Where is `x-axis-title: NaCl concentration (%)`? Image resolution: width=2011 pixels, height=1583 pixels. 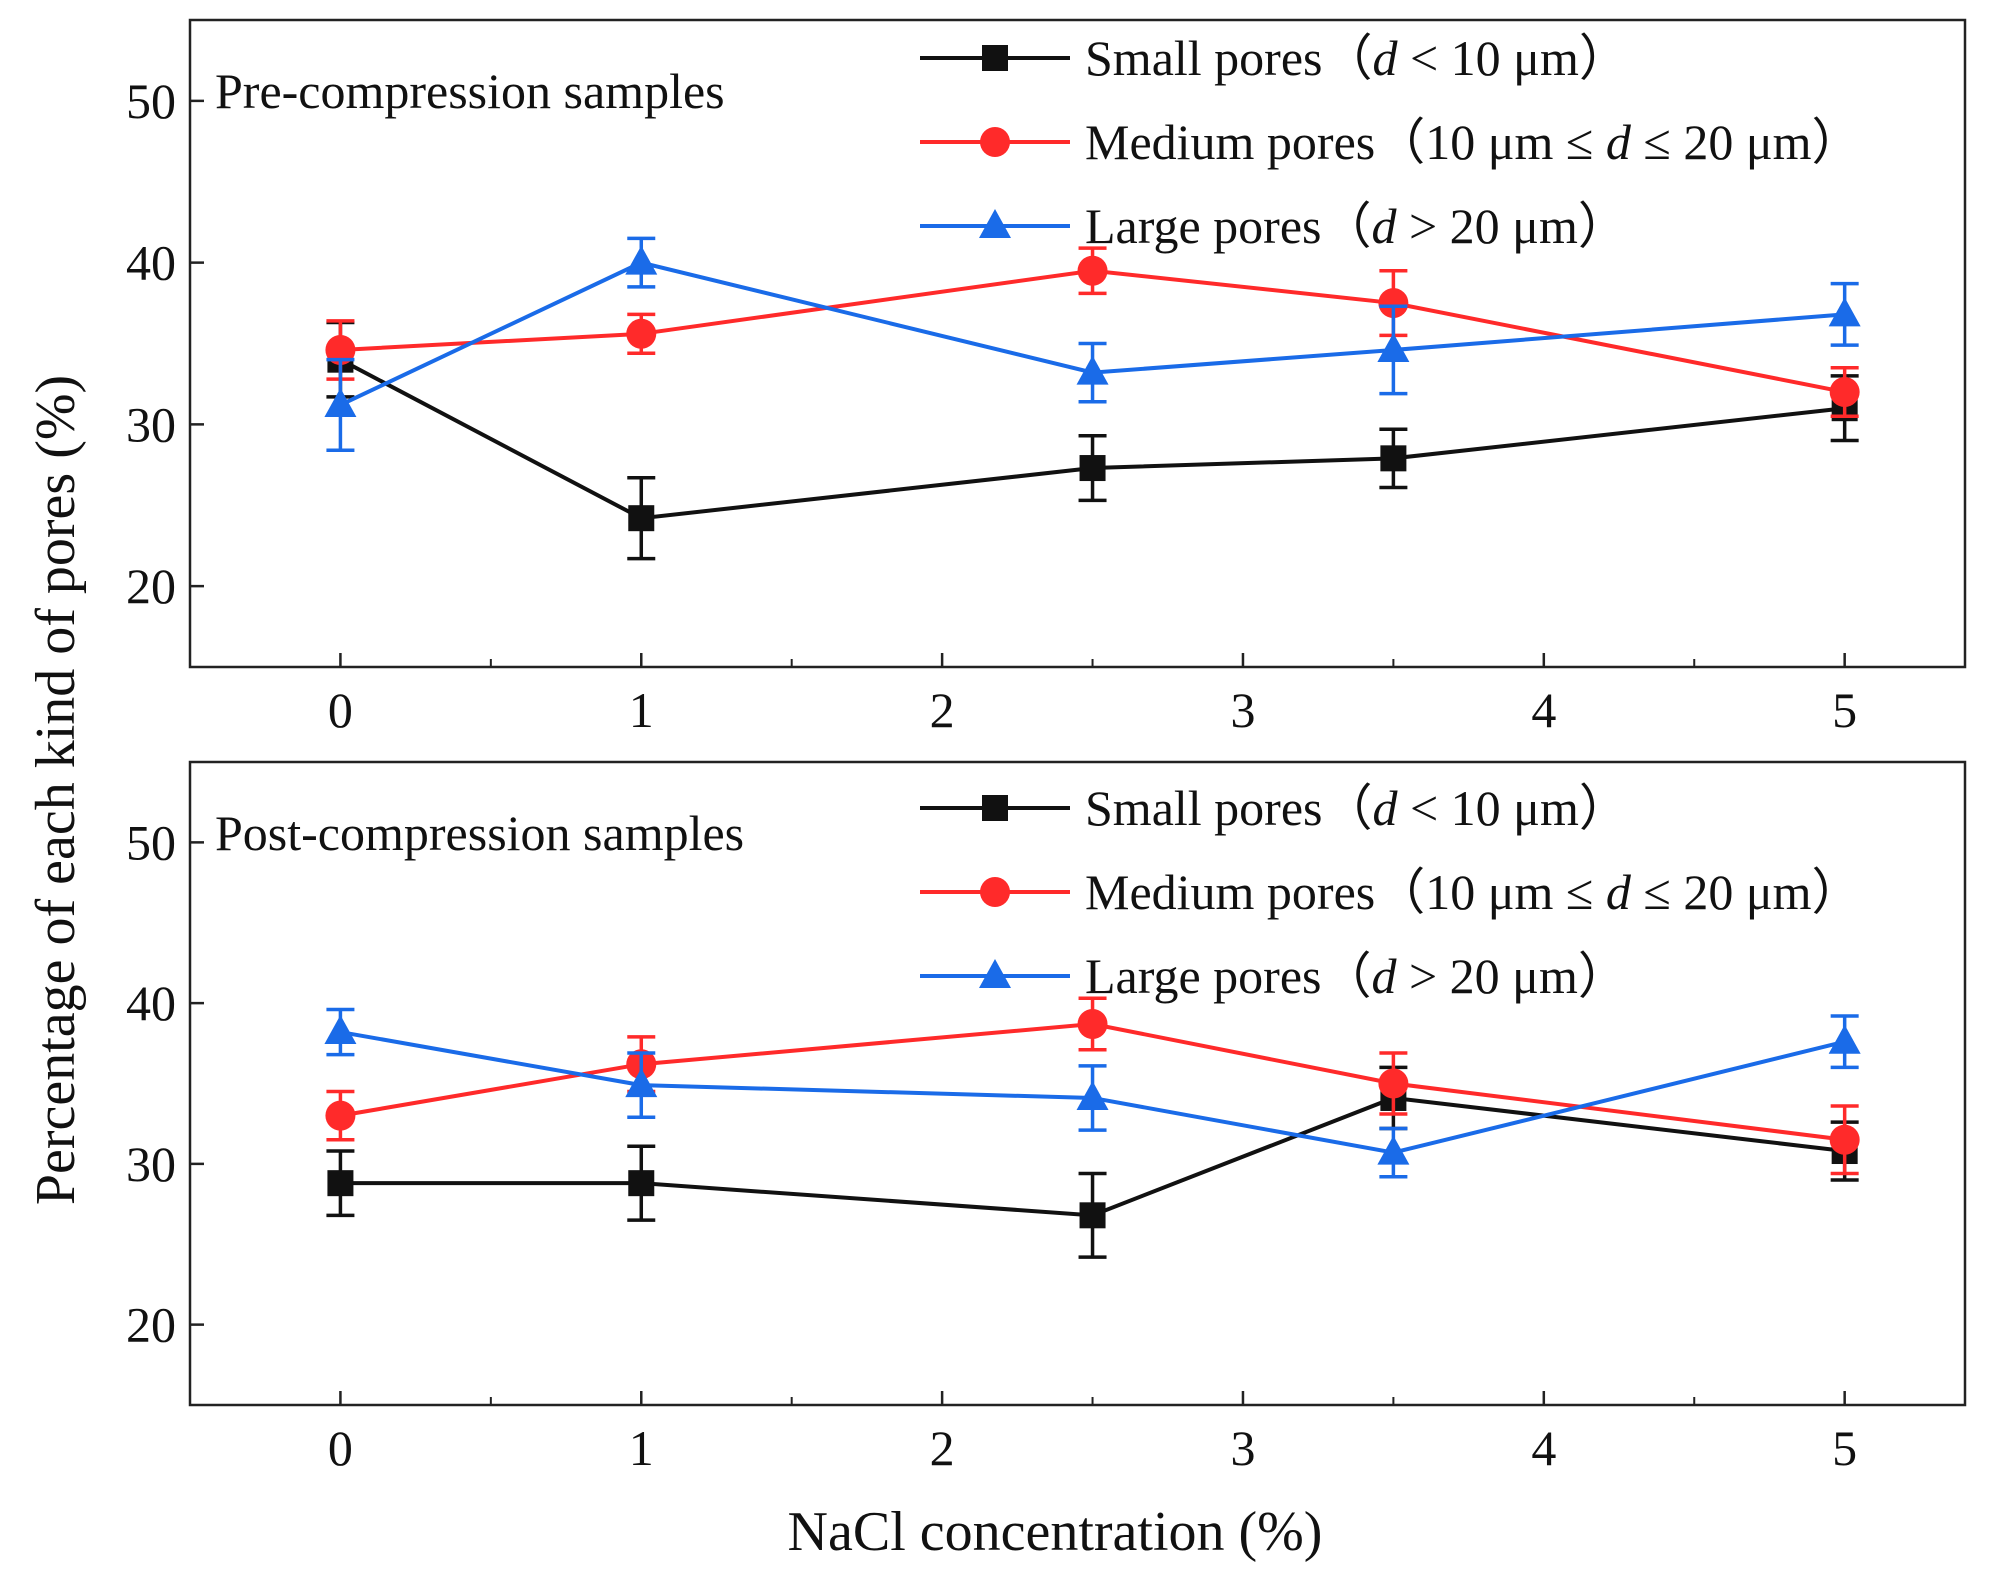
x-axis-title: NaCl concentration (%) is located at coordinates (1055, 1532).